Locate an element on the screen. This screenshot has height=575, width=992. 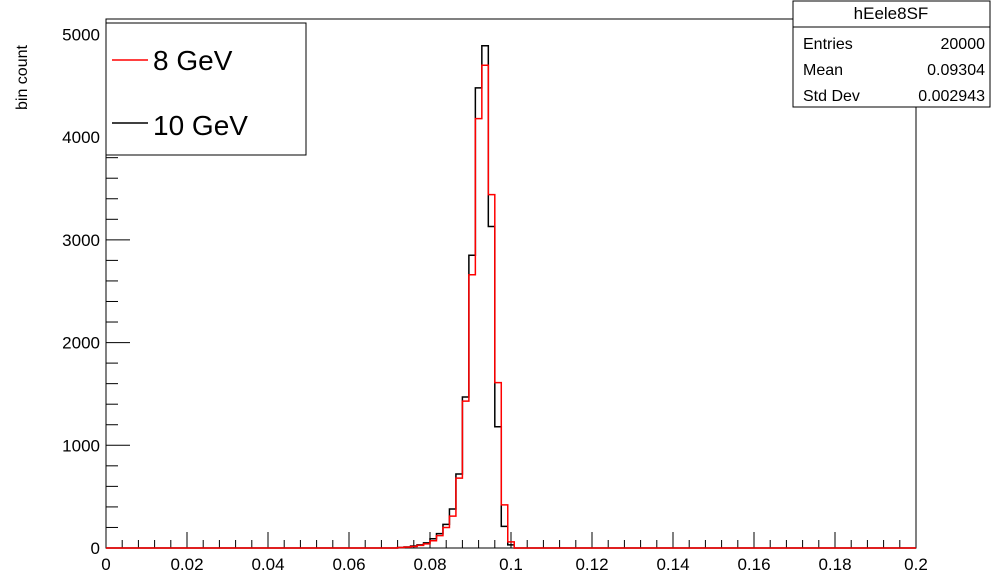
stats-title: hEele8SF is located at coordinates (891, 13).